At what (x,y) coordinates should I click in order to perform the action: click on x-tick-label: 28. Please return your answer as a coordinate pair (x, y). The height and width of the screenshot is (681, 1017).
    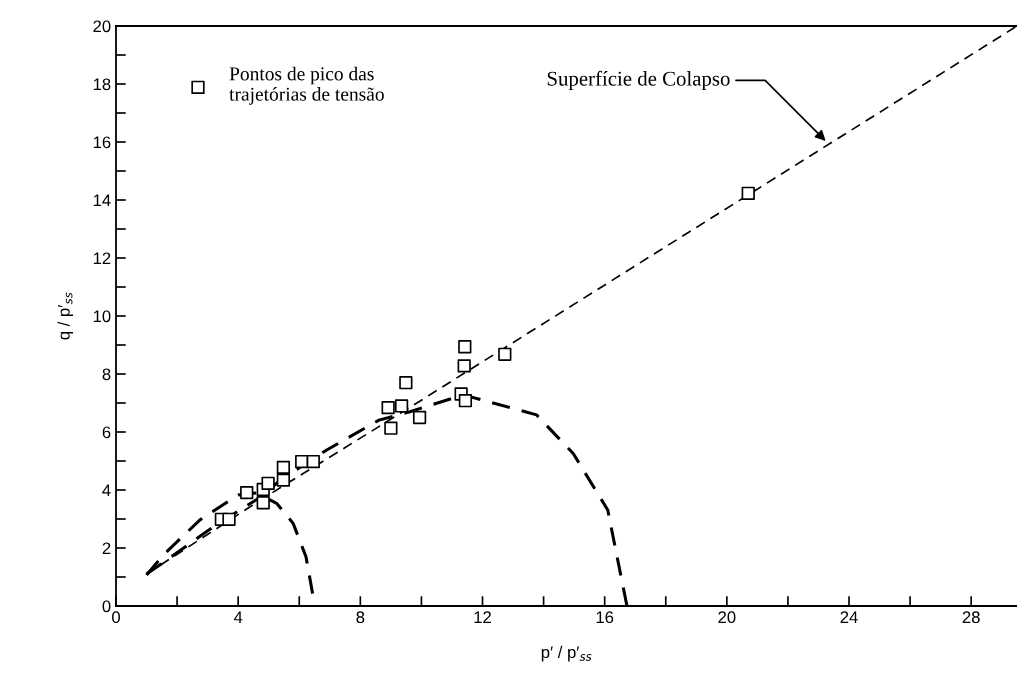
    Looking at the image, I should click on (971, 617).